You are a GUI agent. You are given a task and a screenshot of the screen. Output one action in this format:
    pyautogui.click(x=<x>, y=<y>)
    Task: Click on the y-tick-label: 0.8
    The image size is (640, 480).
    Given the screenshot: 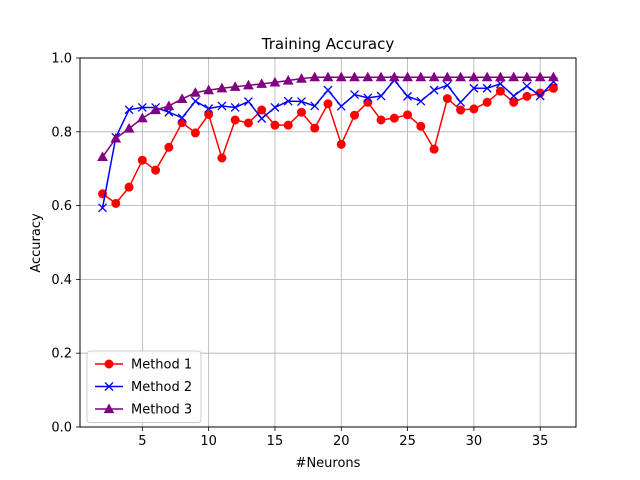 What is the action you would take?
    pyautogui.click(x=61, y=132)
    